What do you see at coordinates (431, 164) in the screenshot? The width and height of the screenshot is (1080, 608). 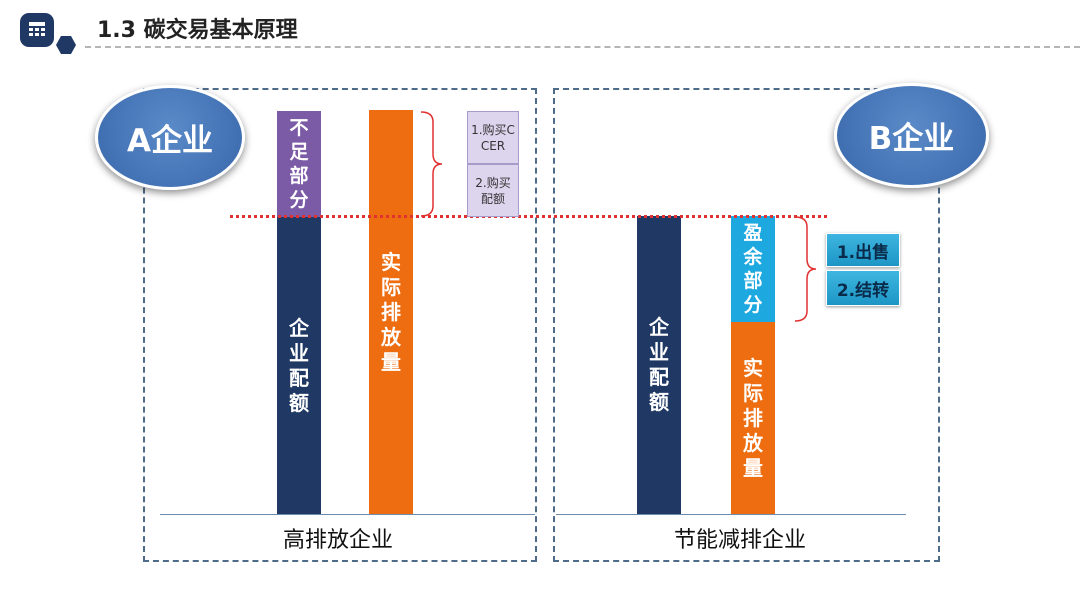 I see `bracket-a` at bounding box center [431, 164].